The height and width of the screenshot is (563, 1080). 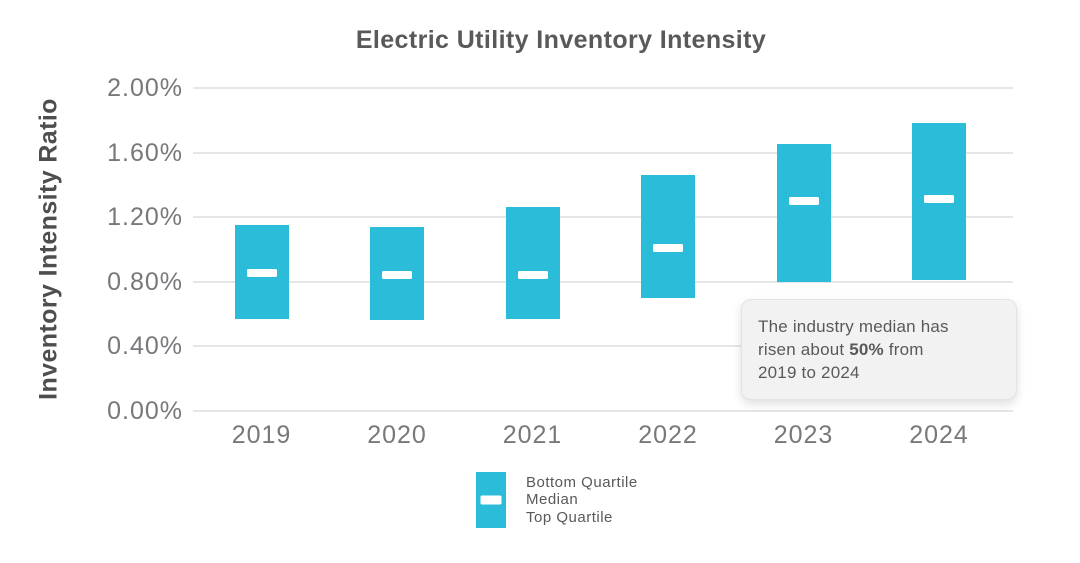 I want to click on x-tick-label: 2024, so click(x=939, y=435).